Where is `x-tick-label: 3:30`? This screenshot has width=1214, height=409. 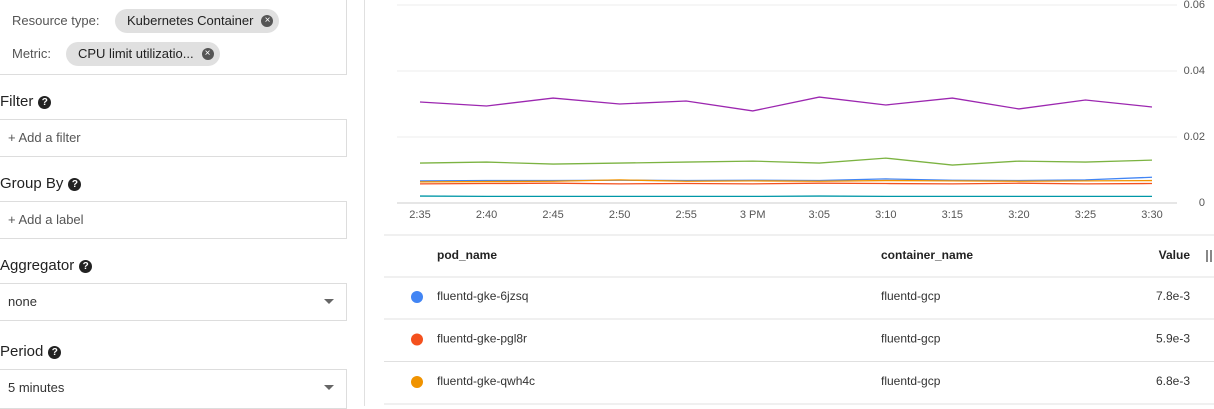
x-tick-label: 3:30 is located at coordinates (1151, 215).